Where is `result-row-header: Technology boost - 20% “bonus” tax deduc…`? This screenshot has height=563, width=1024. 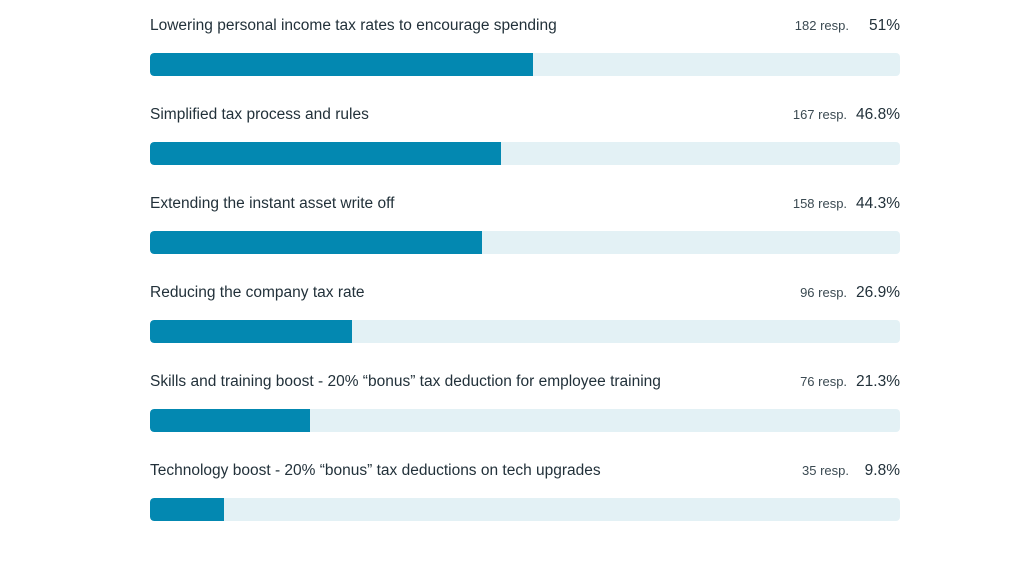 result-row-header: Technology boost - 20% “bonus” tax deduc… is located at coordinates (525, 472).